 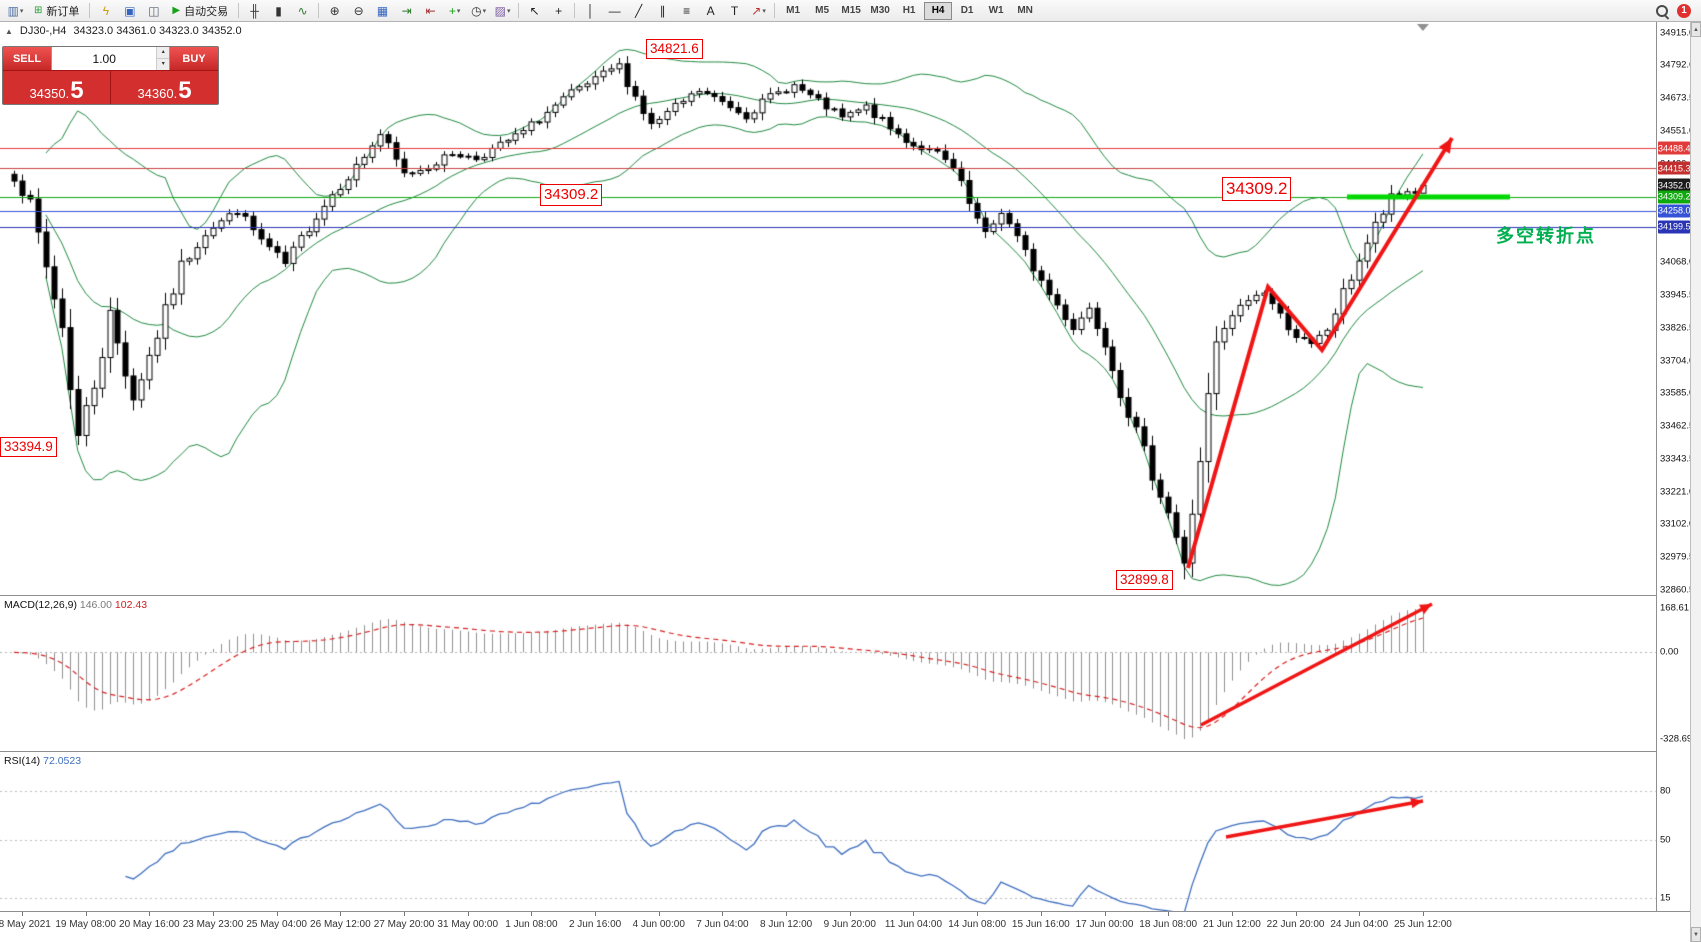 I want to click on periods-icon: ◷ ▾, so click(x=479, y=10).